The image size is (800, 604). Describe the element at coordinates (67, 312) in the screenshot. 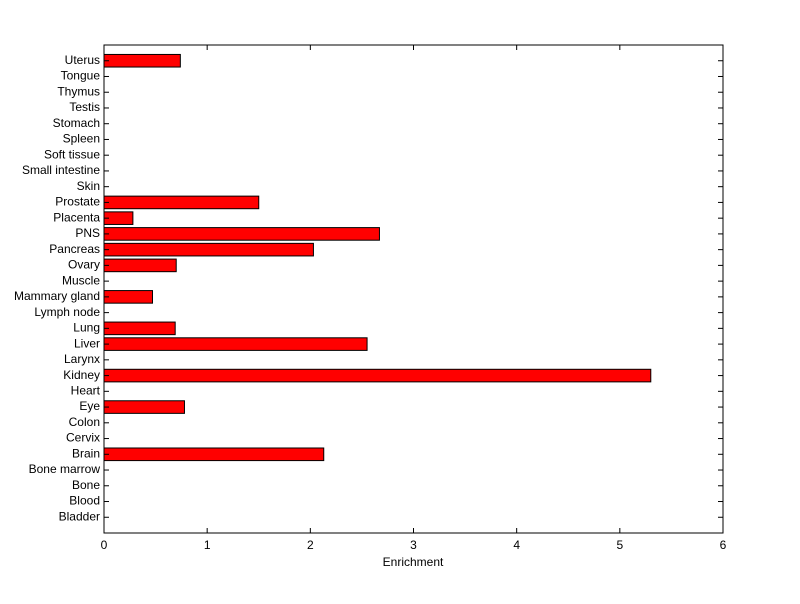

I see `y-tick-label: Lymph node` at that location.